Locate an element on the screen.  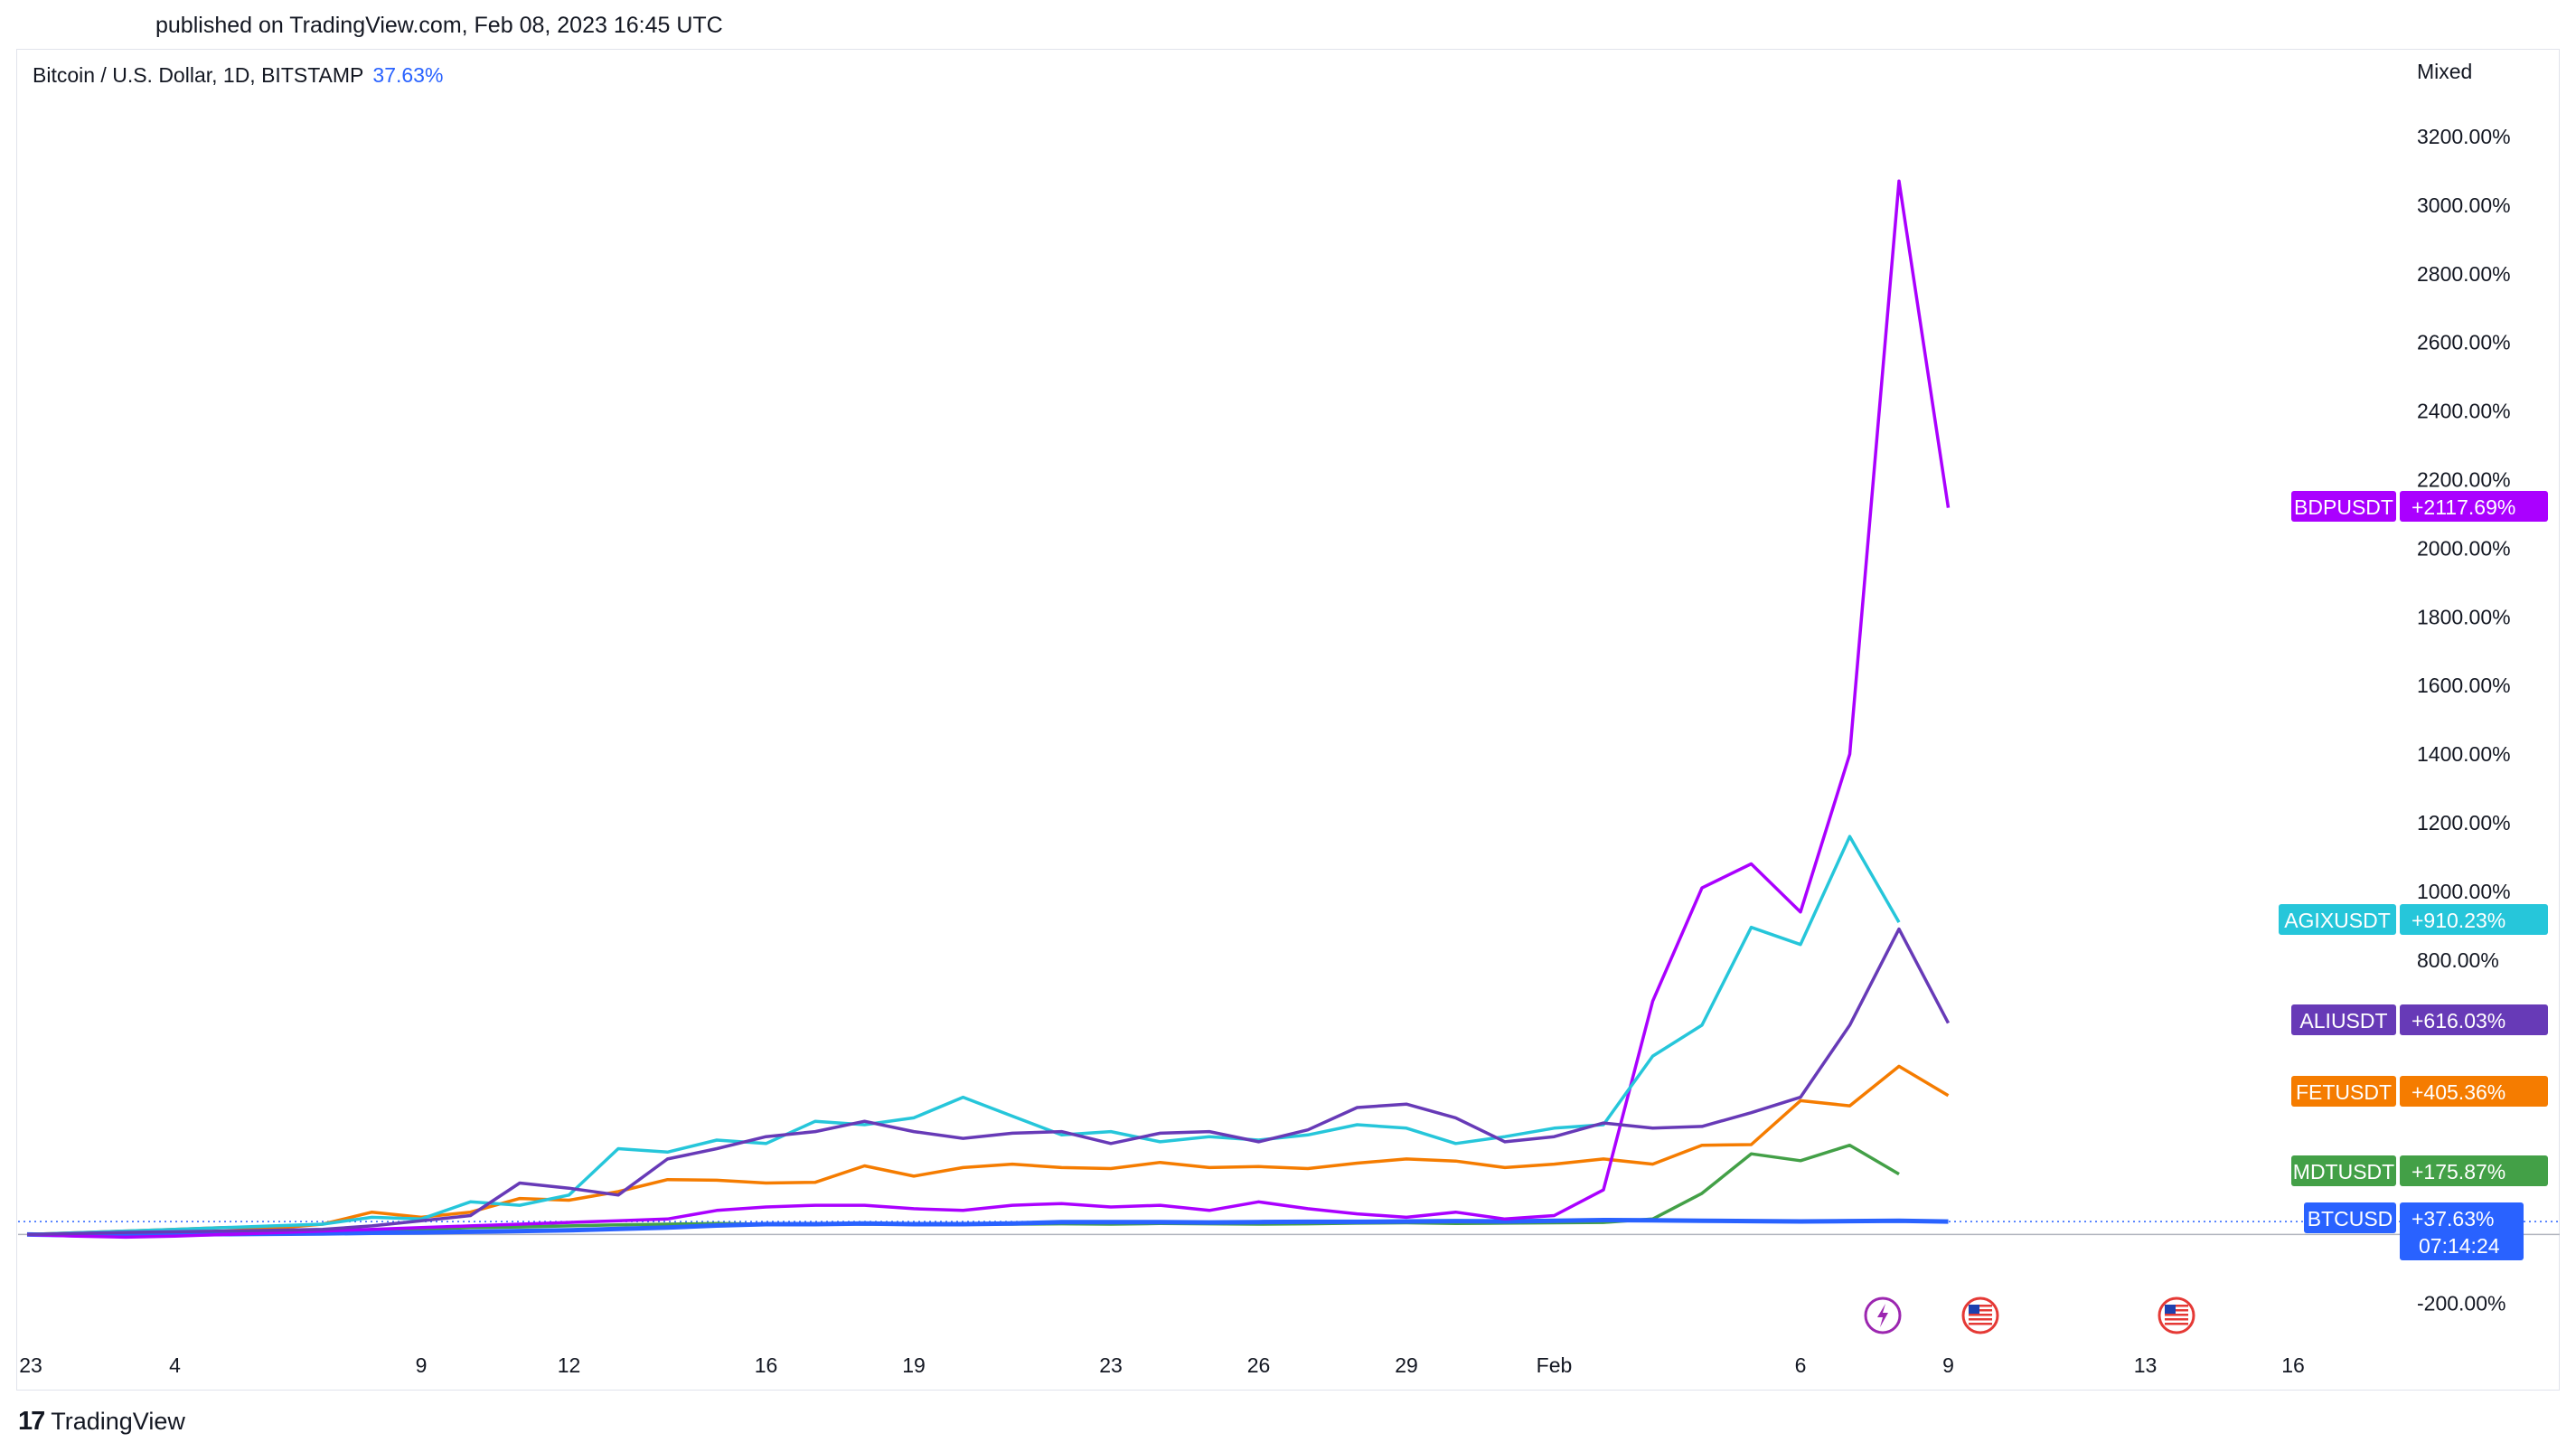
series-name-label: AGIXUSDT is located at coordinates (2337, 920).